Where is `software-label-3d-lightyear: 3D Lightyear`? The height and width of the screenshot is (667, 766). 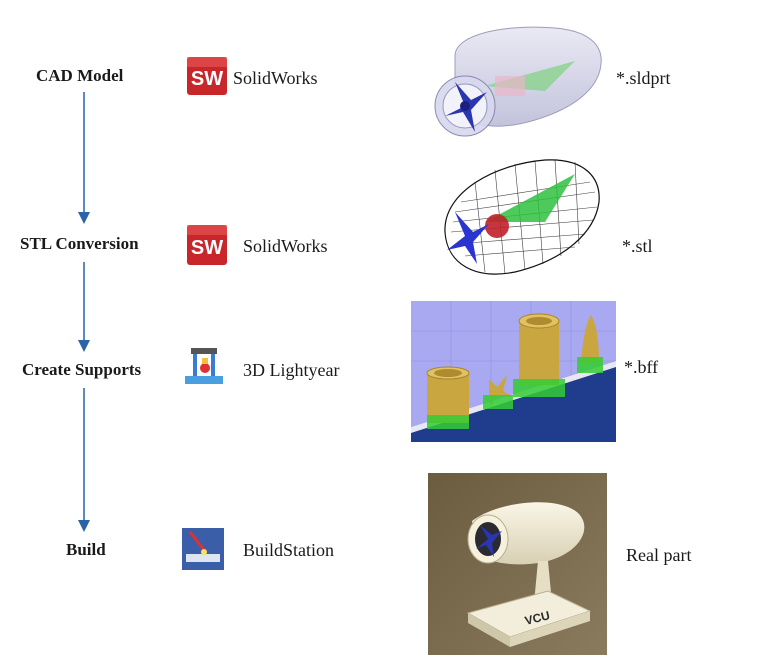 software-label-3d-lightyear: 3D Lightyear is located at coordinates (291, 370).